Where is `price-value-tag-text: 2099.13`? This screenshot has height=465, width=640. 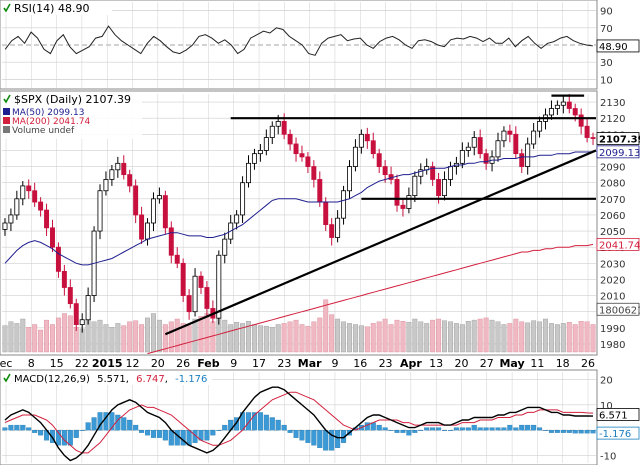 price-value-tag-text: 2099.13 is located at coordinates (619, 153).